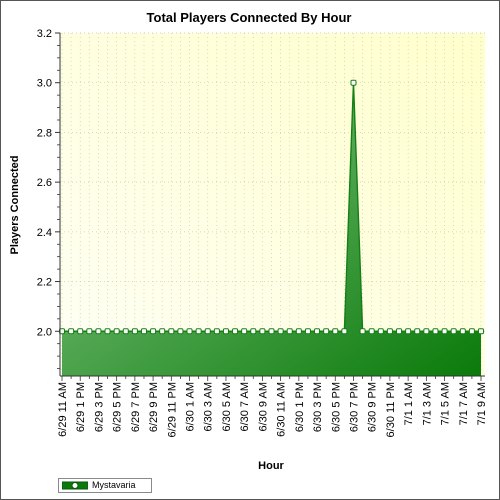 Image resolution: width=500 pixels, height=500 pixels. What do you see at coordinates (154, 407) in the screenshot?
I see `x-tick-label: 6/29 9 PM` at bounding box center [154, 407].